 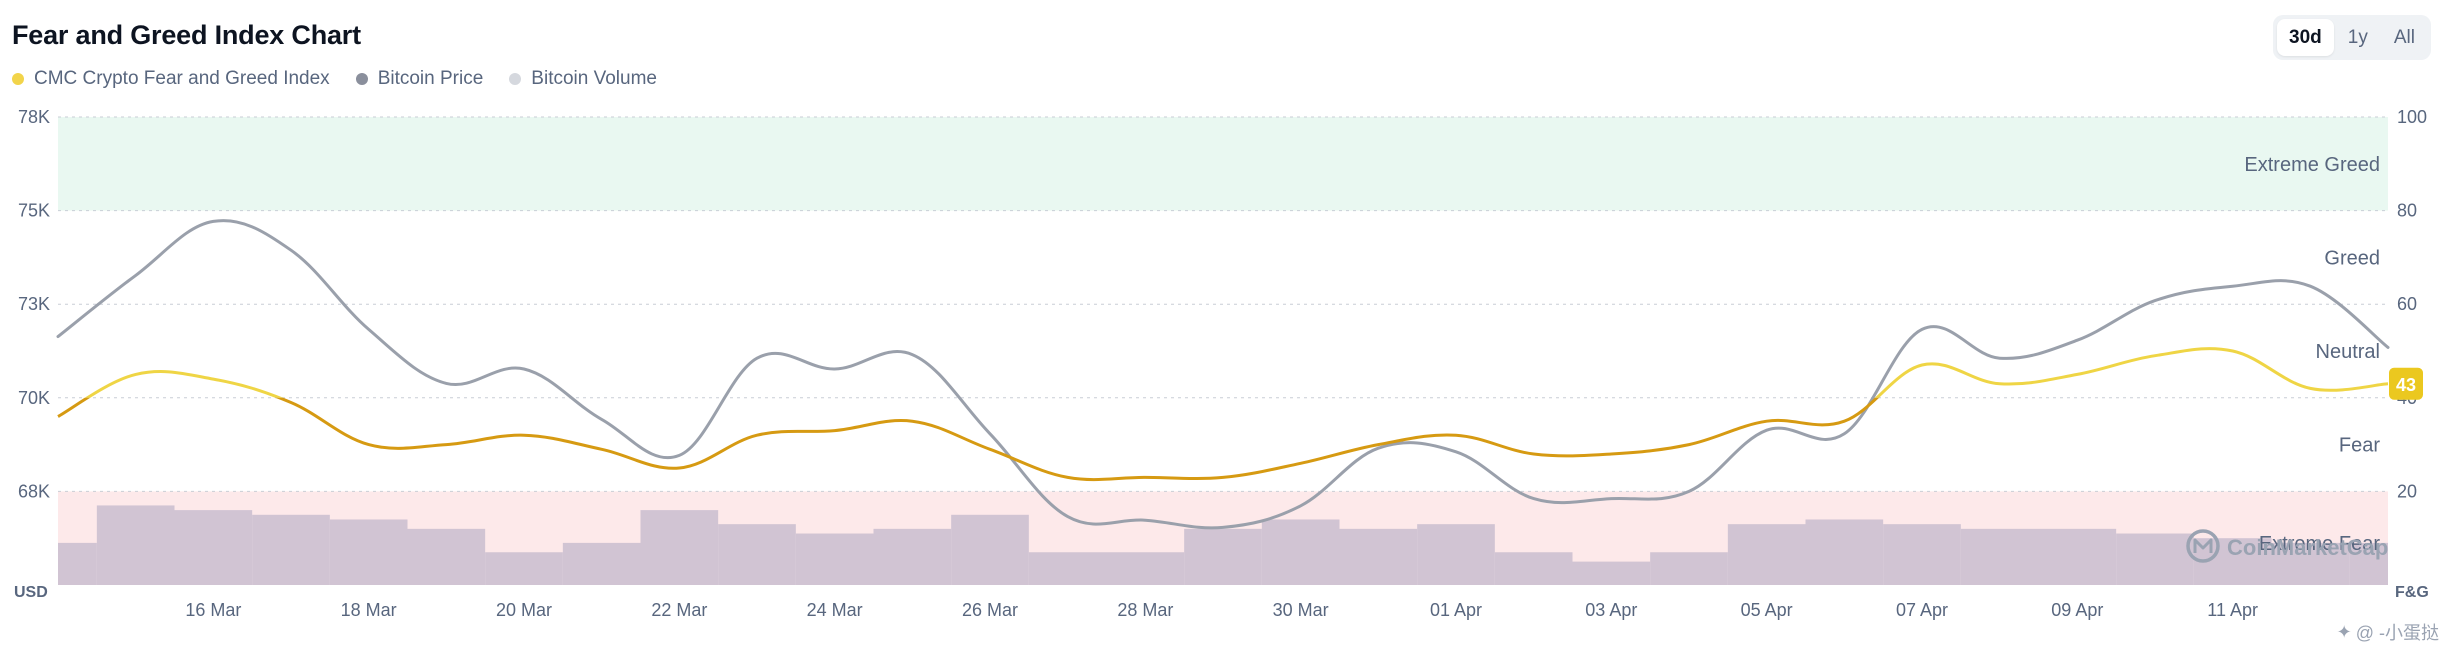 I want to click on legend-label-bitcoin-price: Bitcoin Price, so click(x=430, y=78).